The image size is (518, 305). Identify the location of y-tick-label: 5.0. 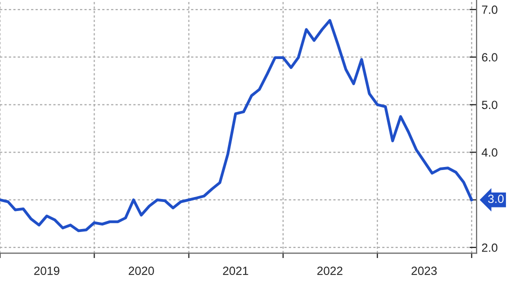
(490, 105).